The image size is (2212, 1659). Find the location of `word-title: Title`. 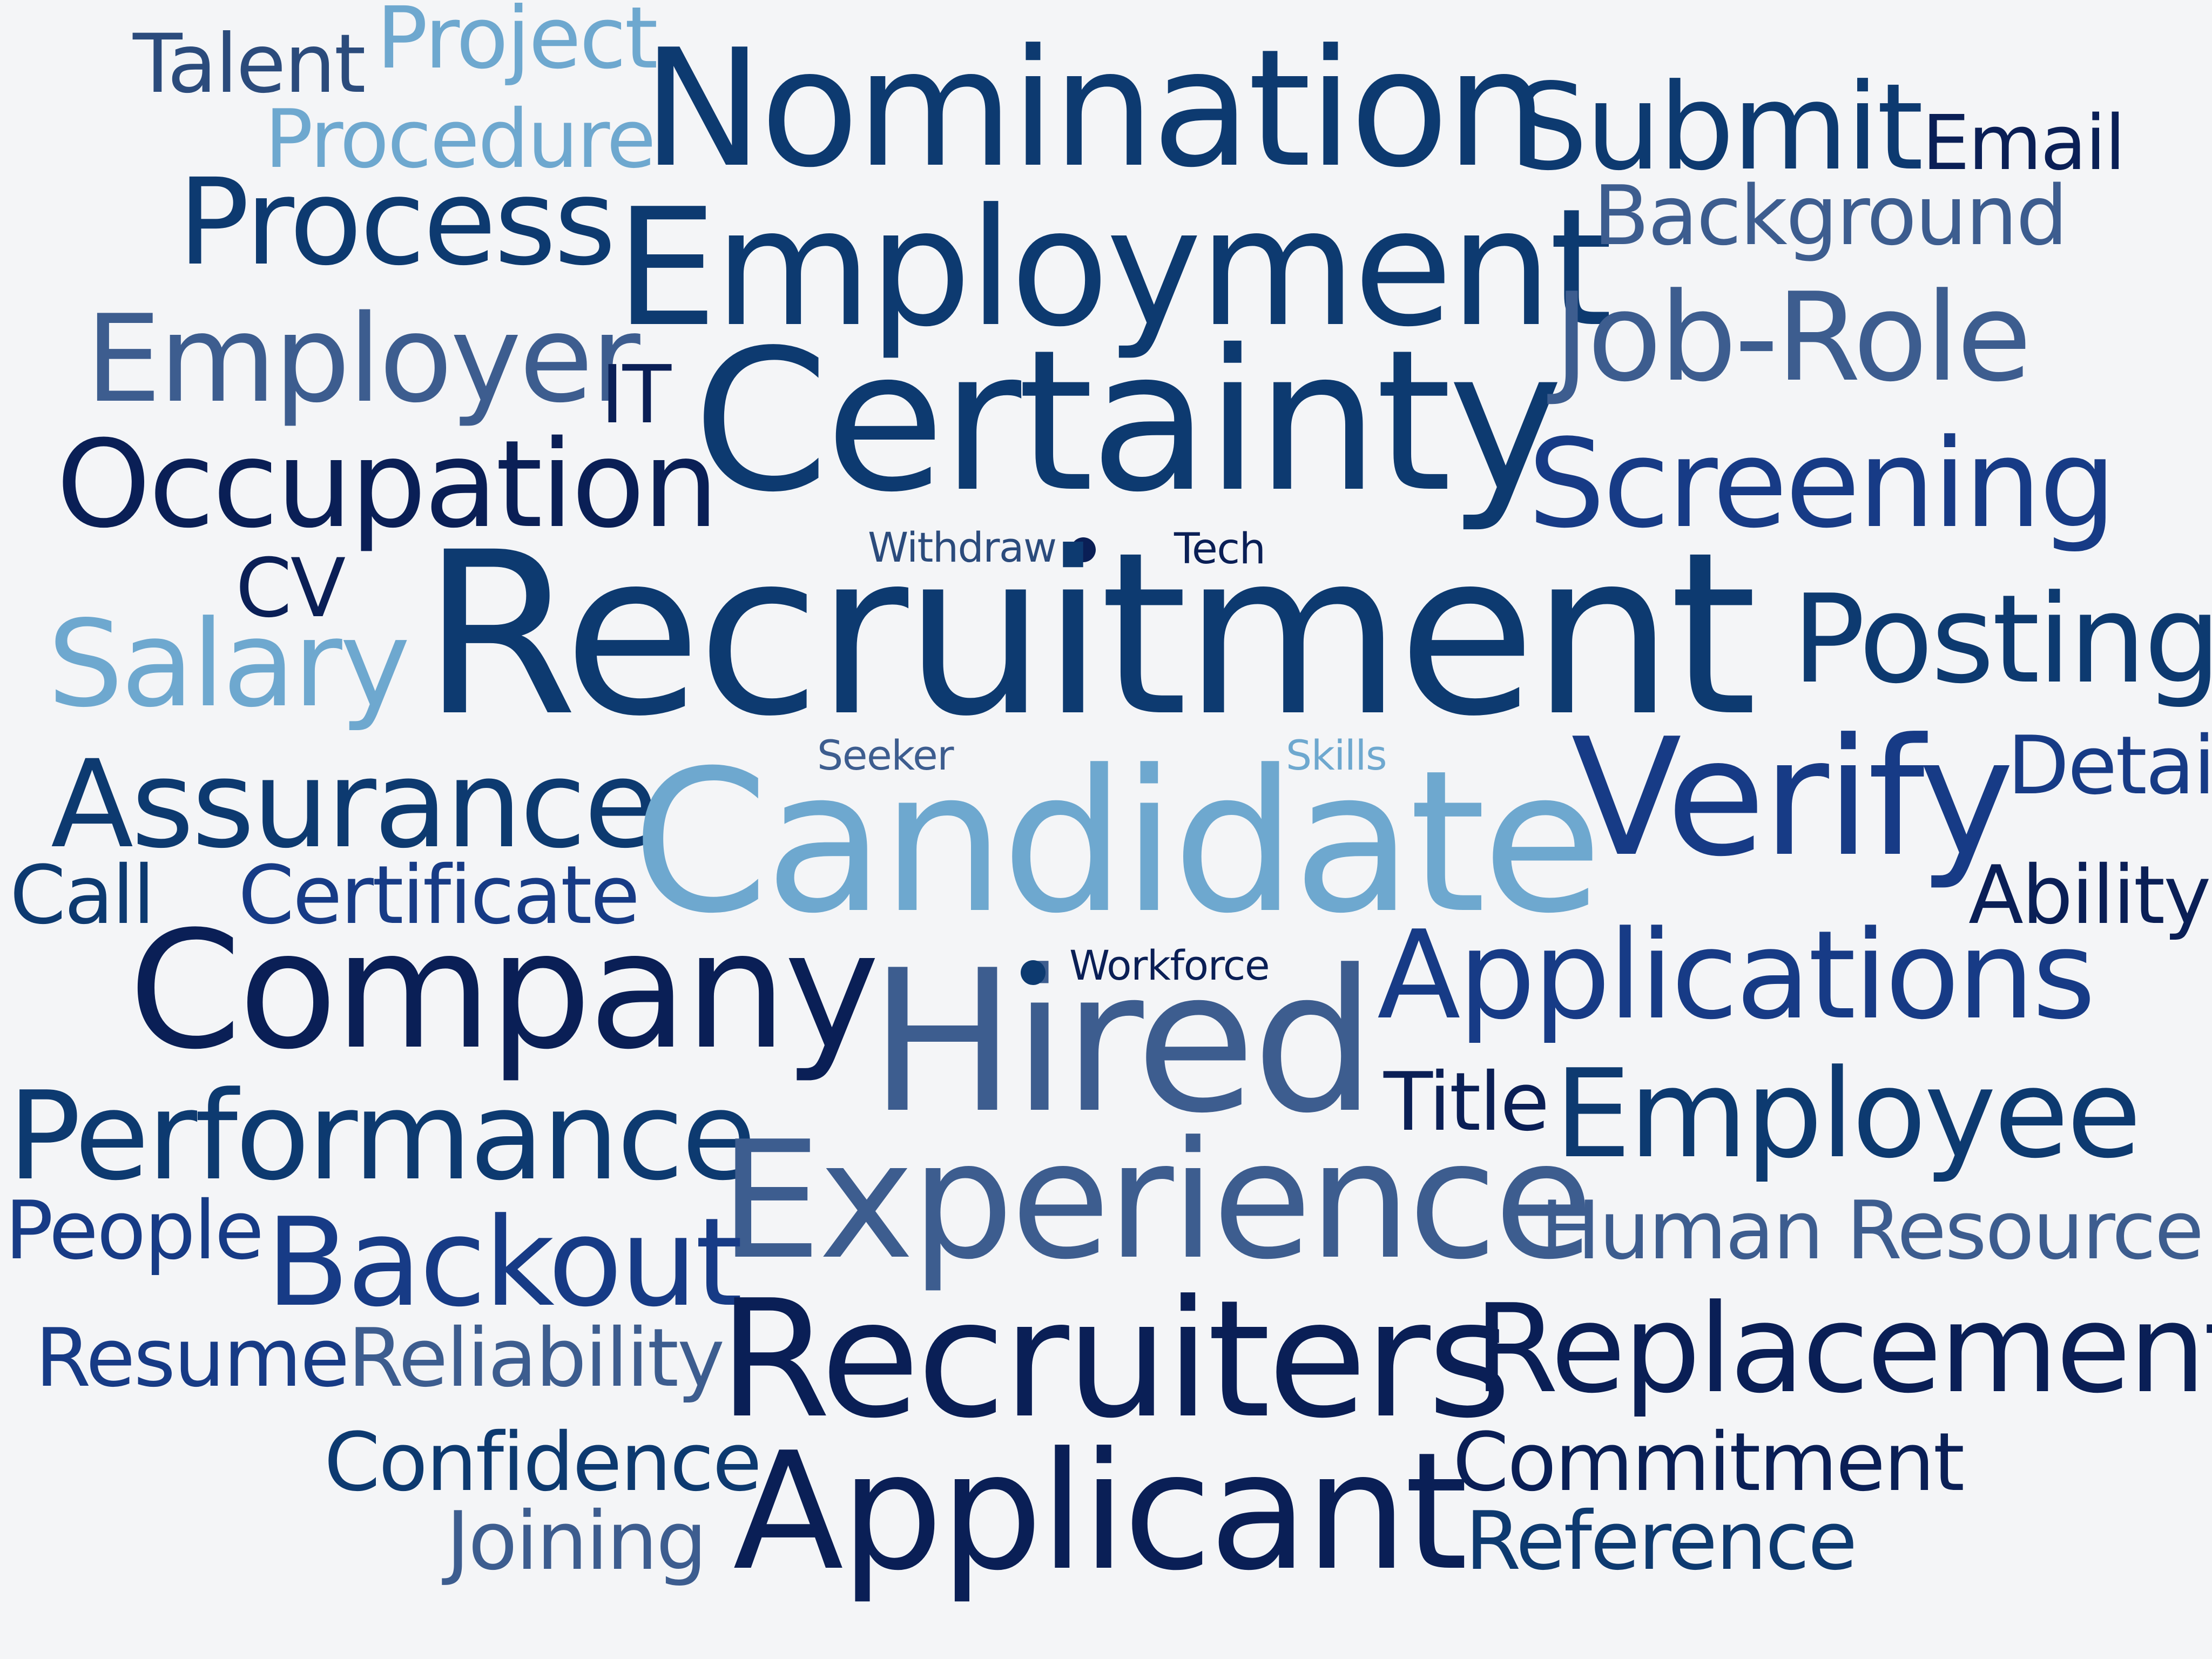

word-title: Title is located at coordinates (1466, 1102).